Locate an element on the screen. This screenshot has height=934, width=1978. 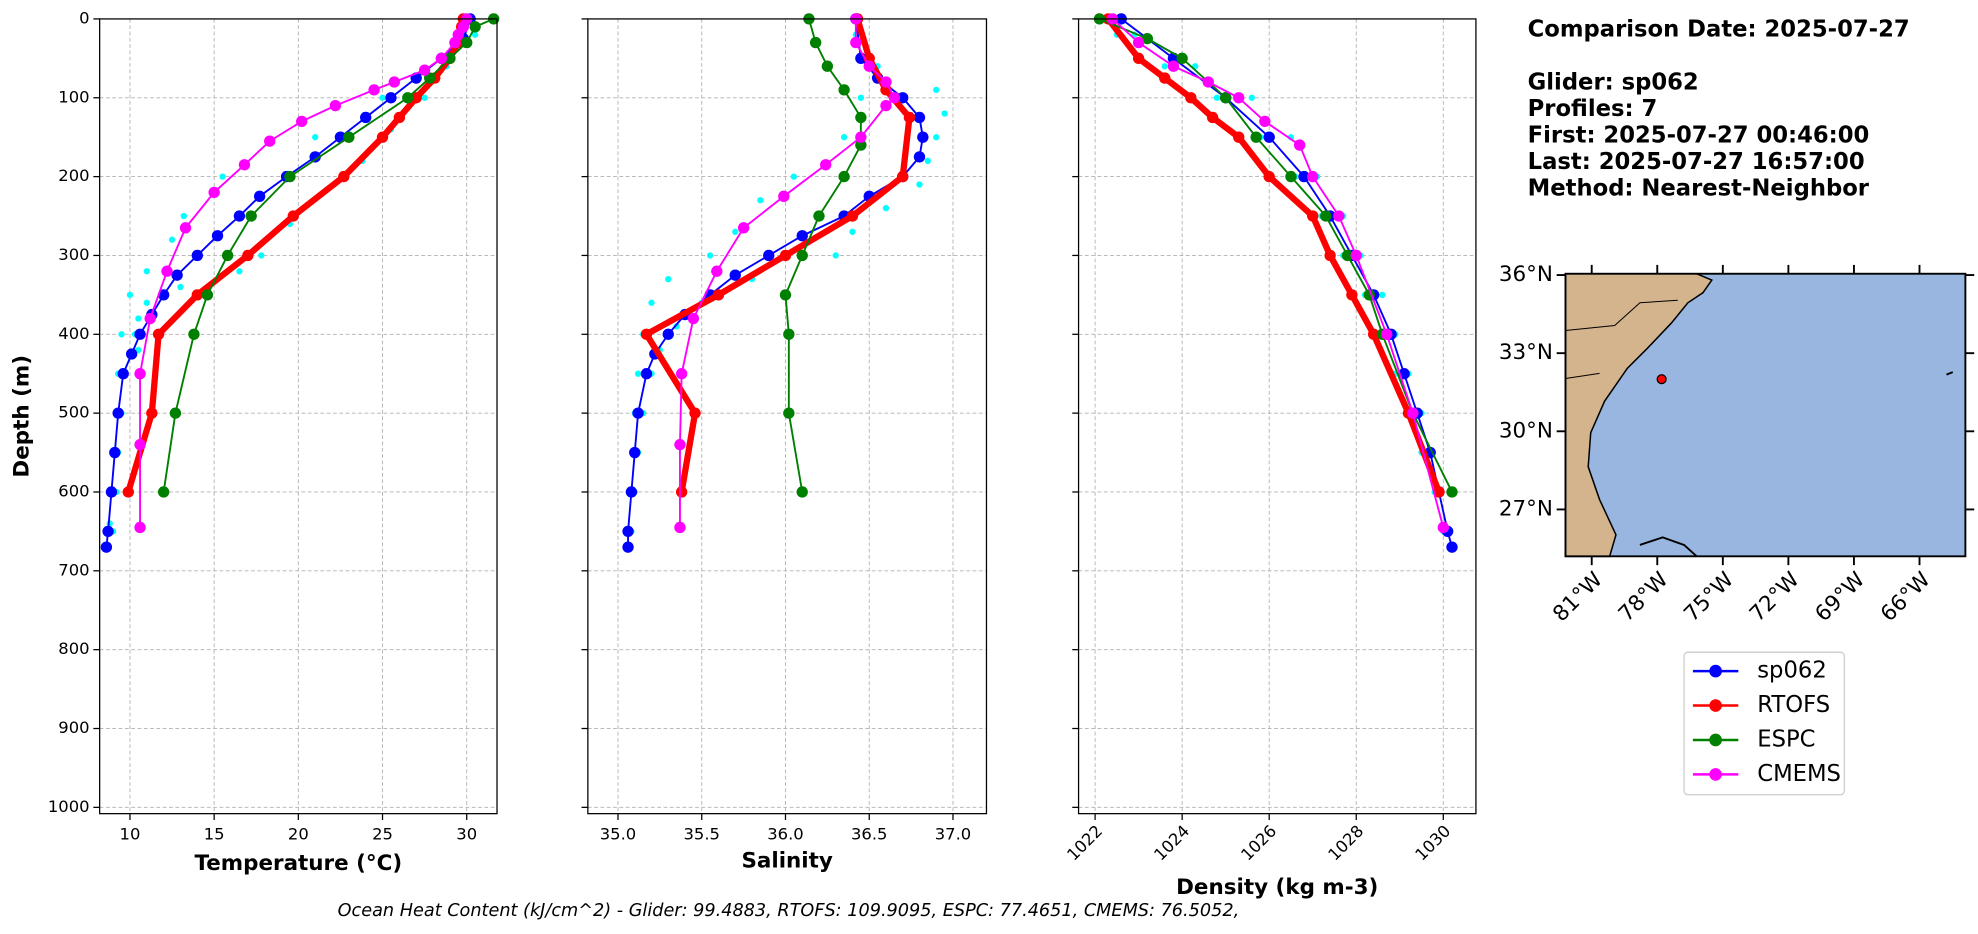
y-tick-label: 700 is located at coordinates (73, 569).